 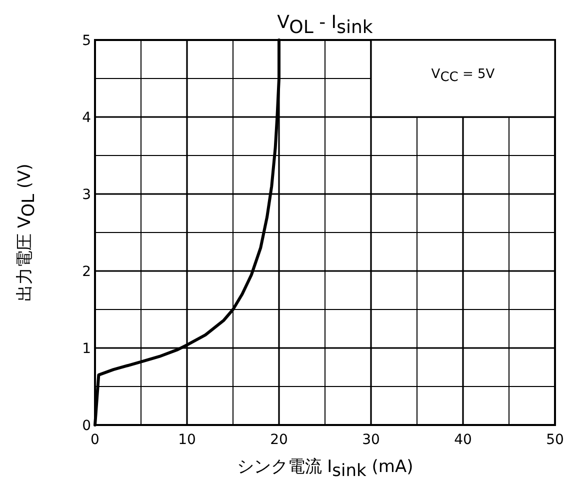 I want to click on y-tick-label: 5, so click(x=86, y=41).